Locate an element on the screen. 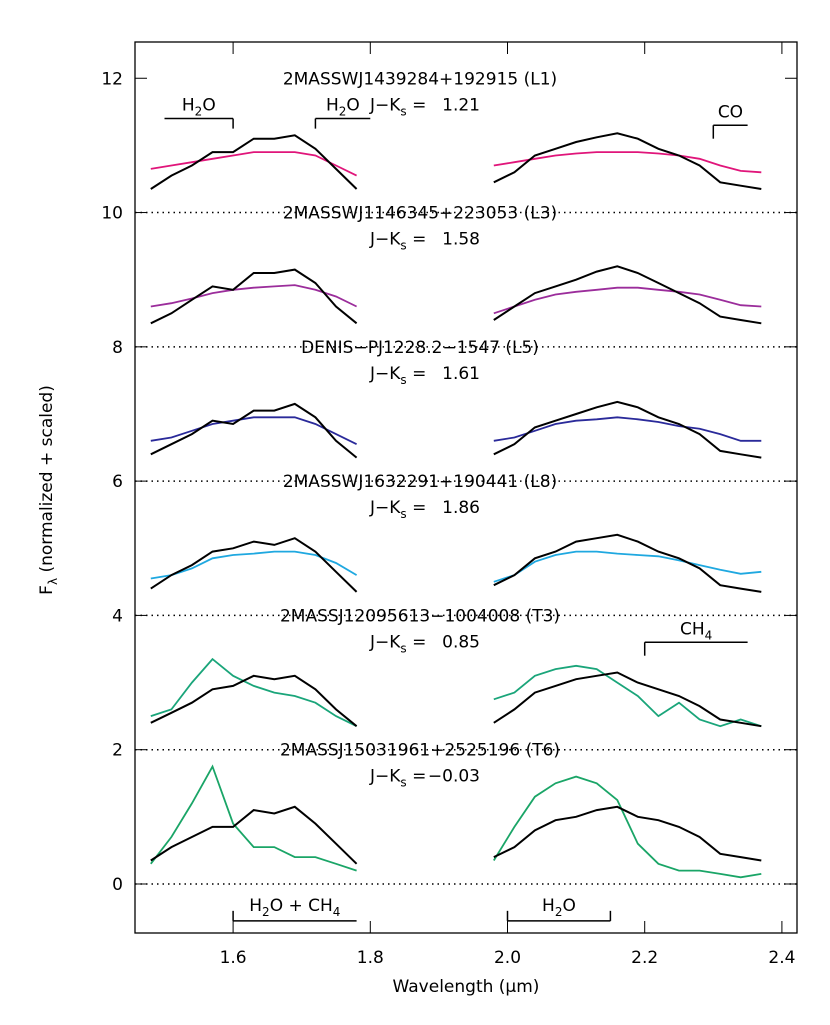 The height and width of the screenshot is (1025, 830). spectrum-title: DENIS−PJ1228.2−1547 (L5) is located at coordinates (420, 348).